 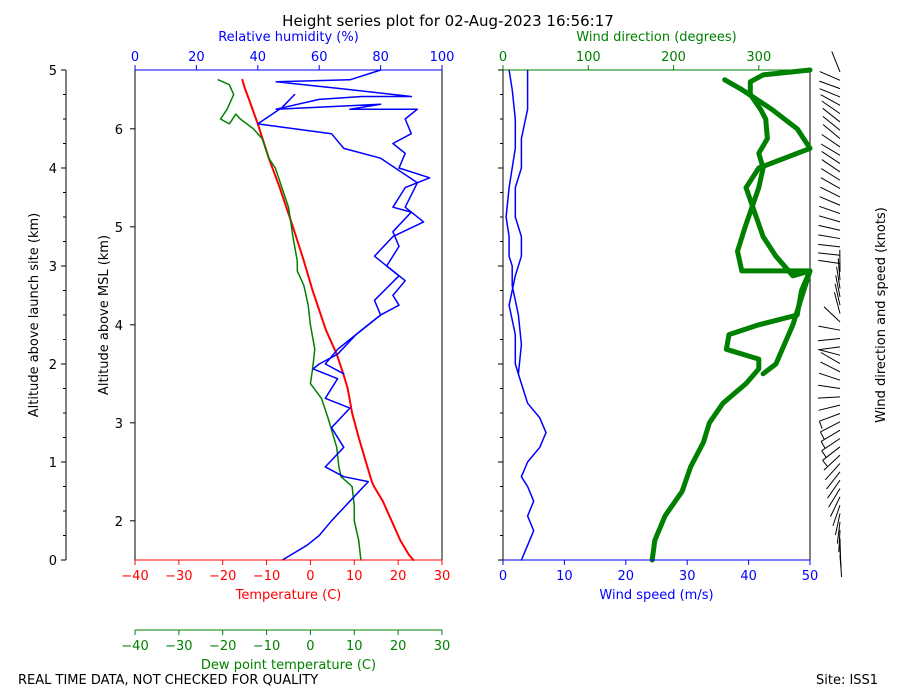 I want to click on tick-label: 80, so click(x=380, y=57).